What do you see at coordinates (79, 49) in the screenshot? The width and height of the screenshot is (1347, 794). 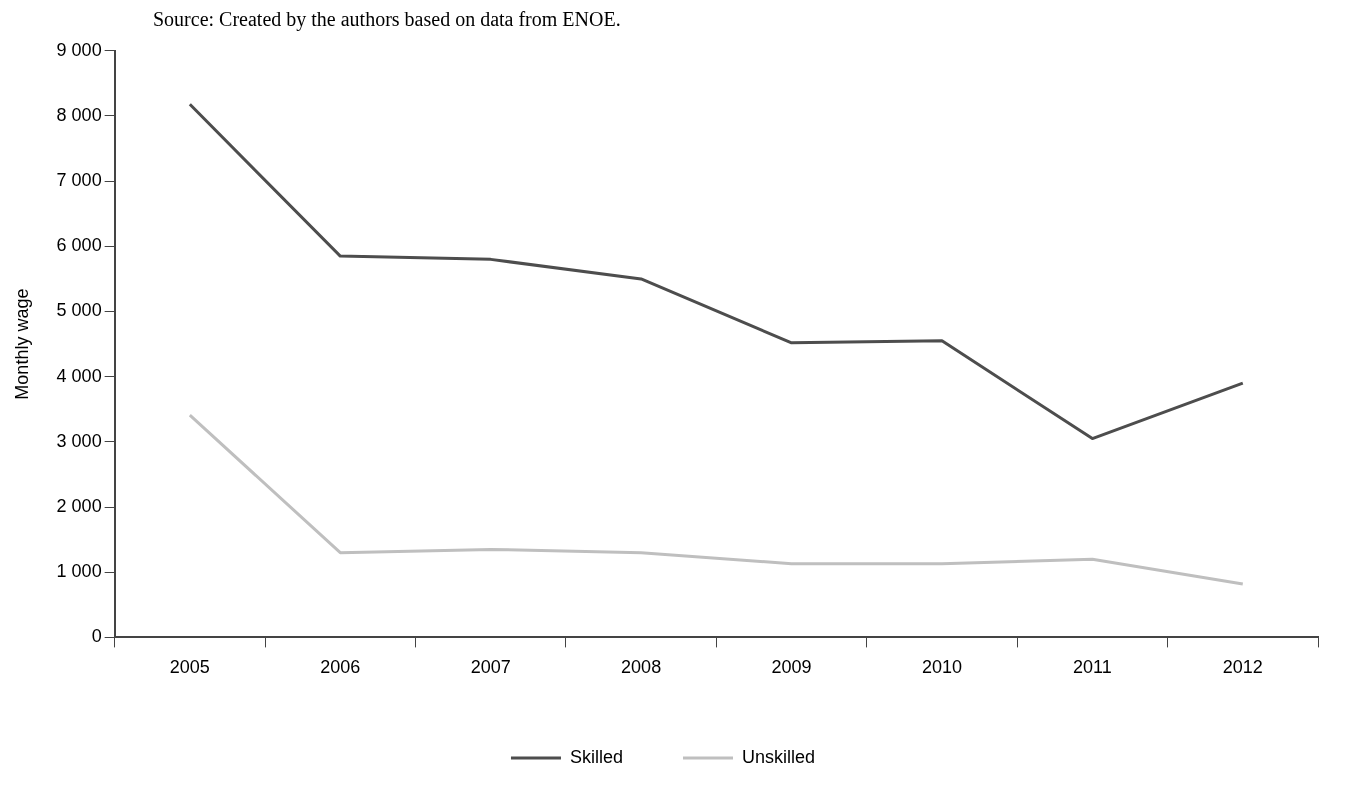 I see `y-tick-label: 9 000` at bounding box center [79, 49].